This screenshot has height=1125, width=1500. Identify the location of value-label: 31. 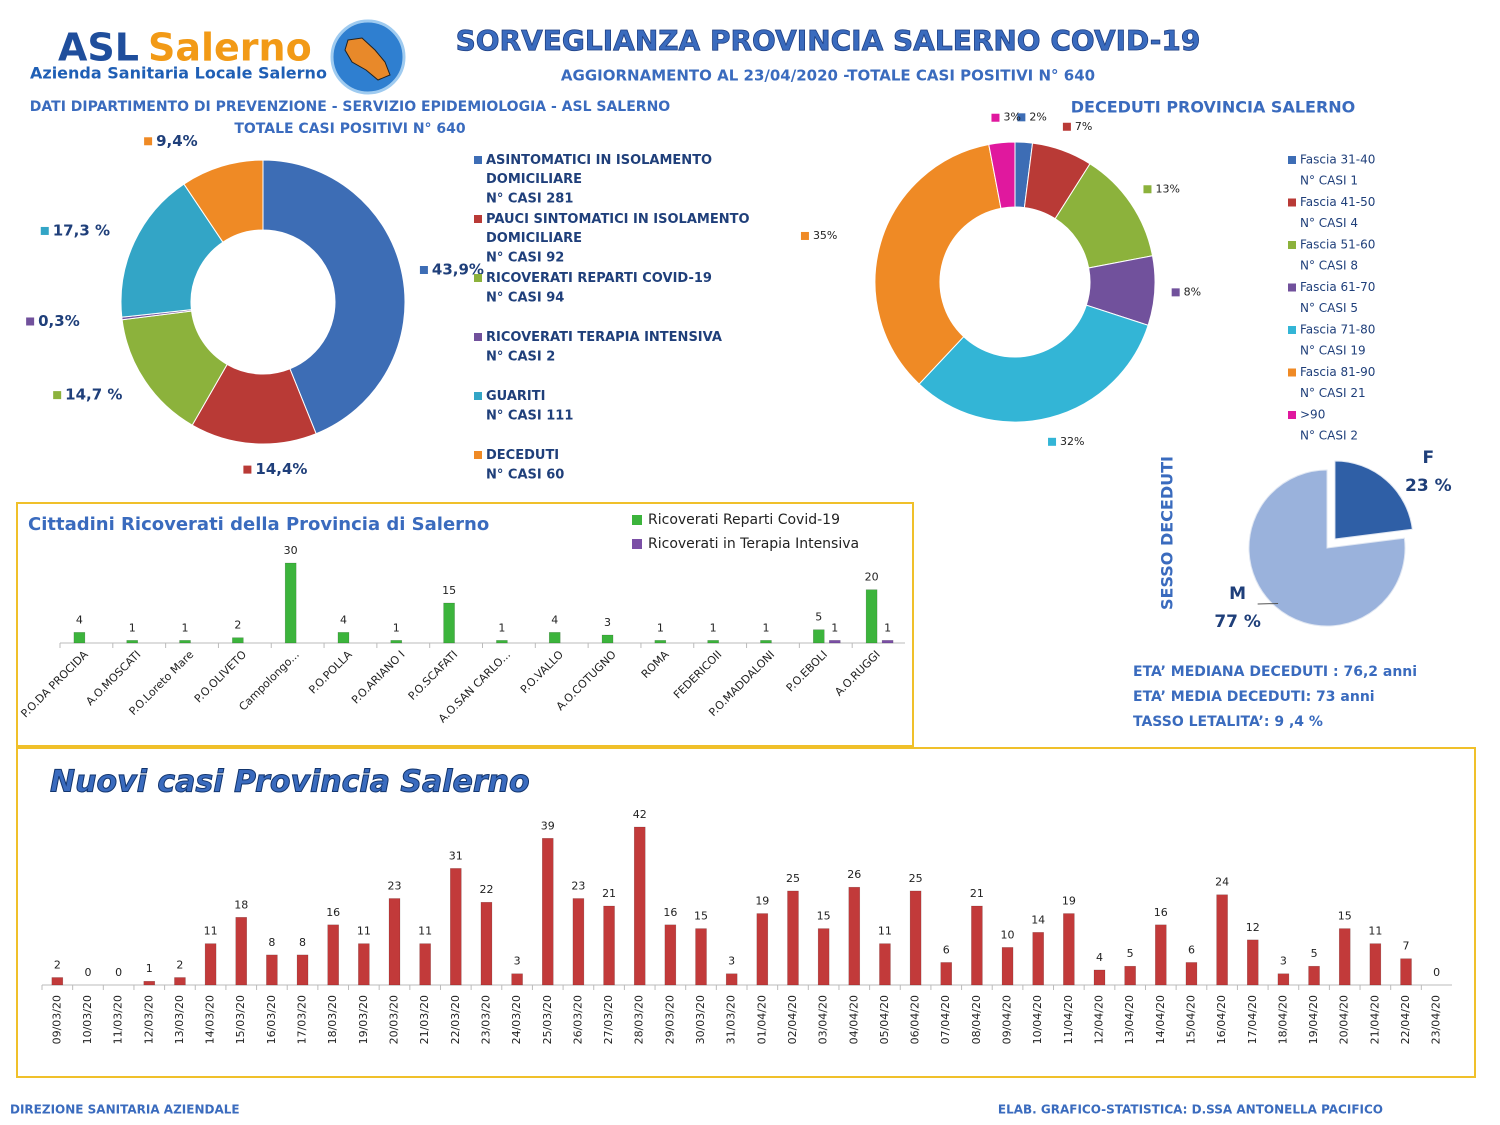
(456, 855).